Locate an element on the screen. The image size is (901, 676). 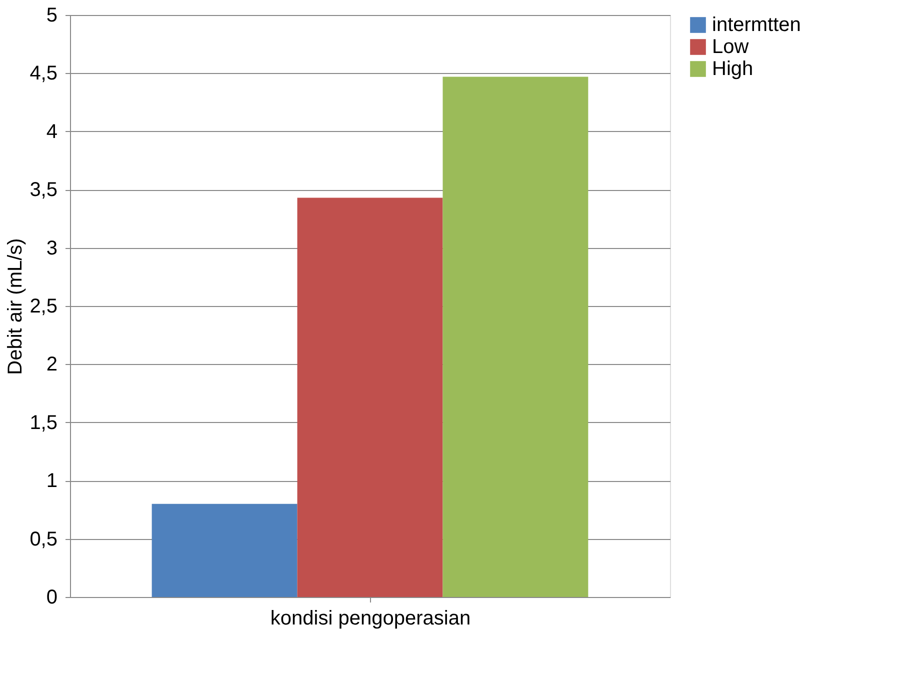
y-tick-label: 1,5 is located at coordinates (44, 423).